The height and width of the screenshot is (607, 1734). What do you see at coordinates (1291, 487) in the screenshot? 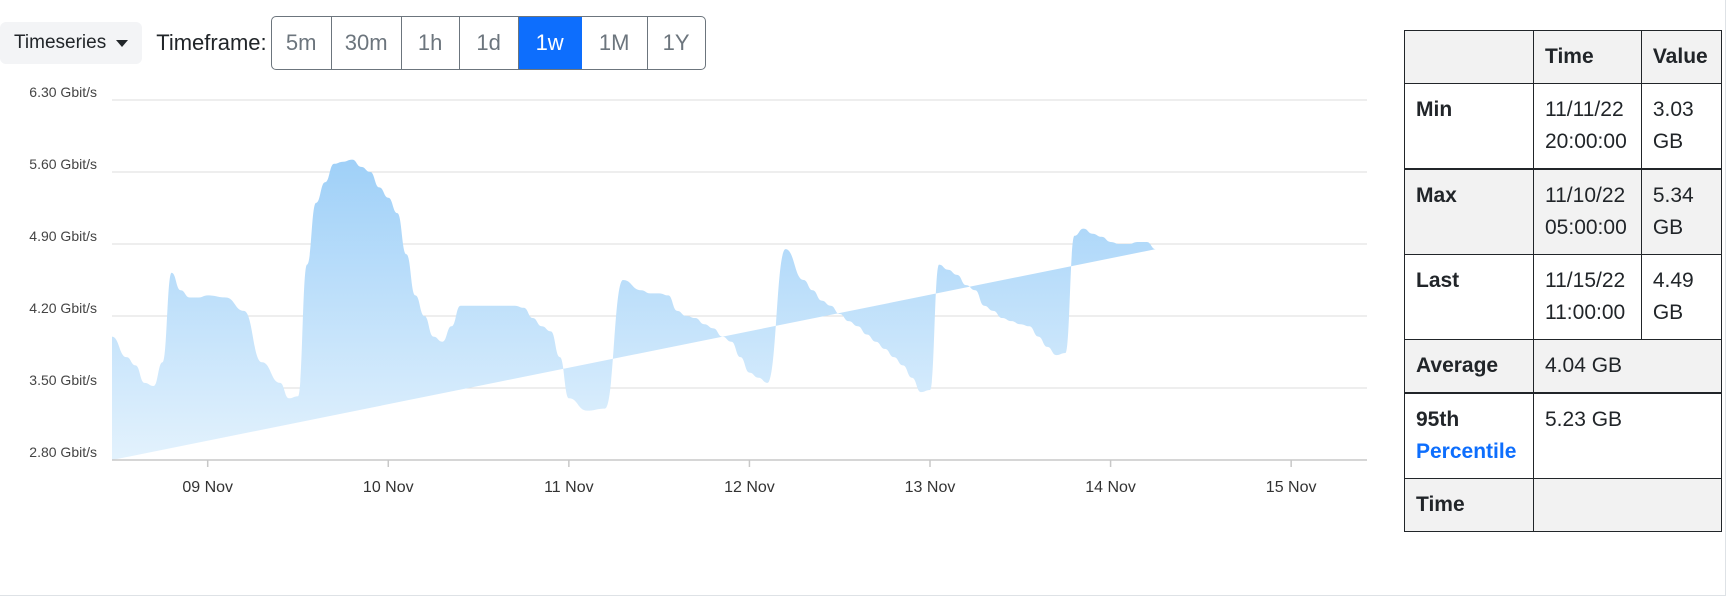
I see `x-tick-label: 15 Nov` at bounding box center [1291, 487].